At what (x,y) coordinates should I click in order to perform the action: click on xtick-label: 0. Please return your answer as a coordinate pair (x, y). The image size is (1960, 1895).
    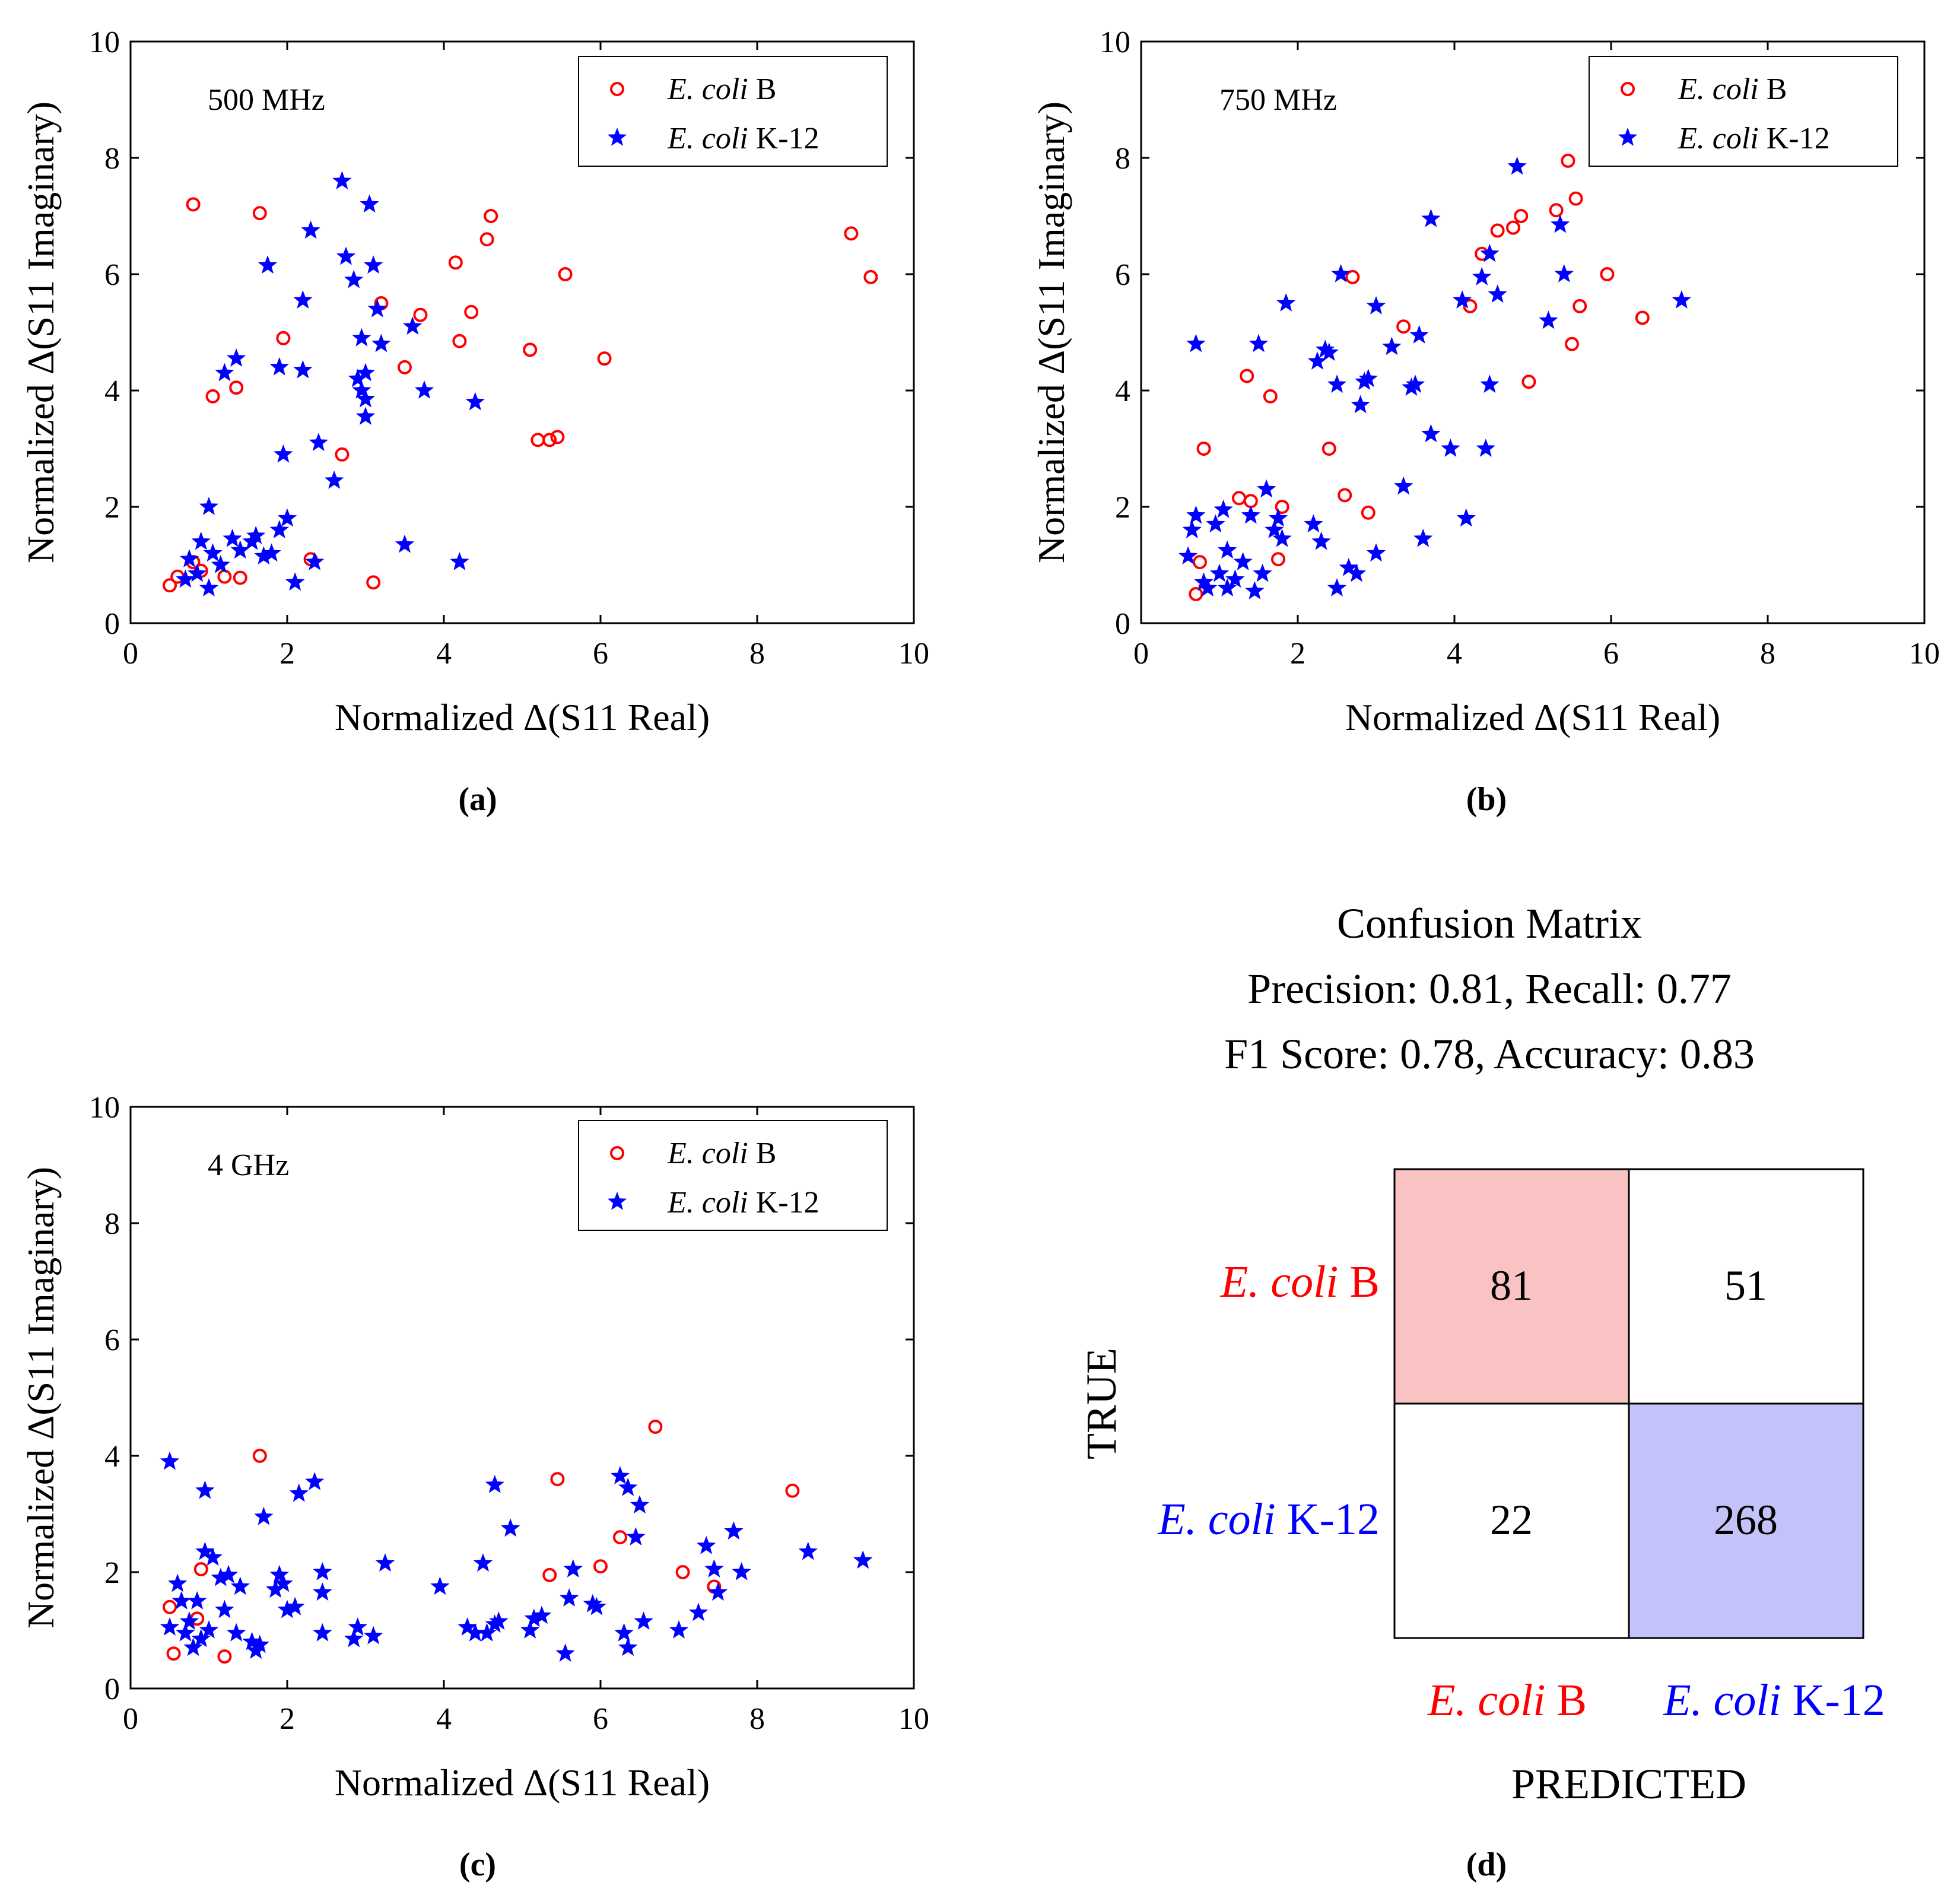
    Looking at the image, I should click on (1141, 654).